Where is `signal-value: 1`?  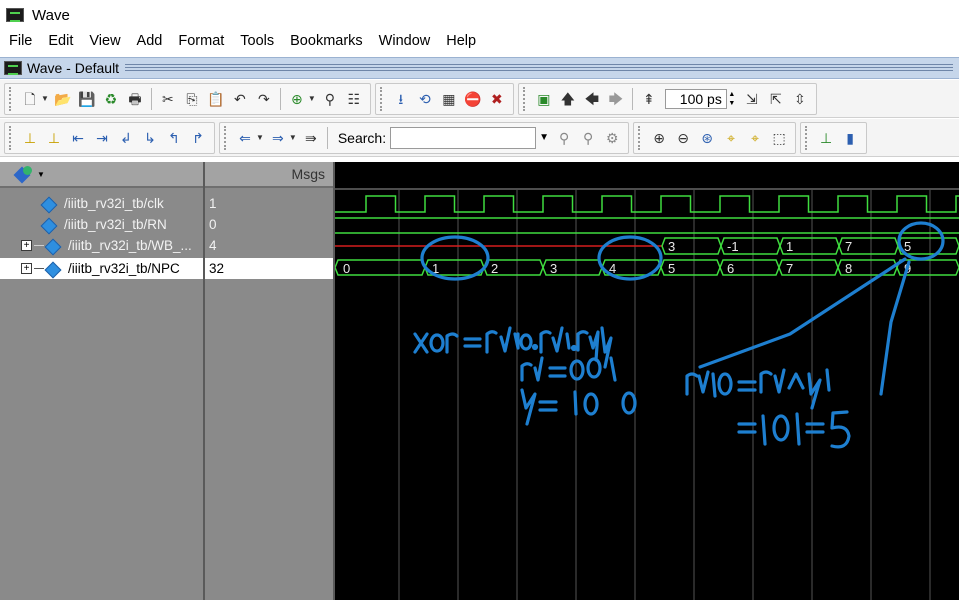
signal-value: 1 is located at coordinates (213, 203).